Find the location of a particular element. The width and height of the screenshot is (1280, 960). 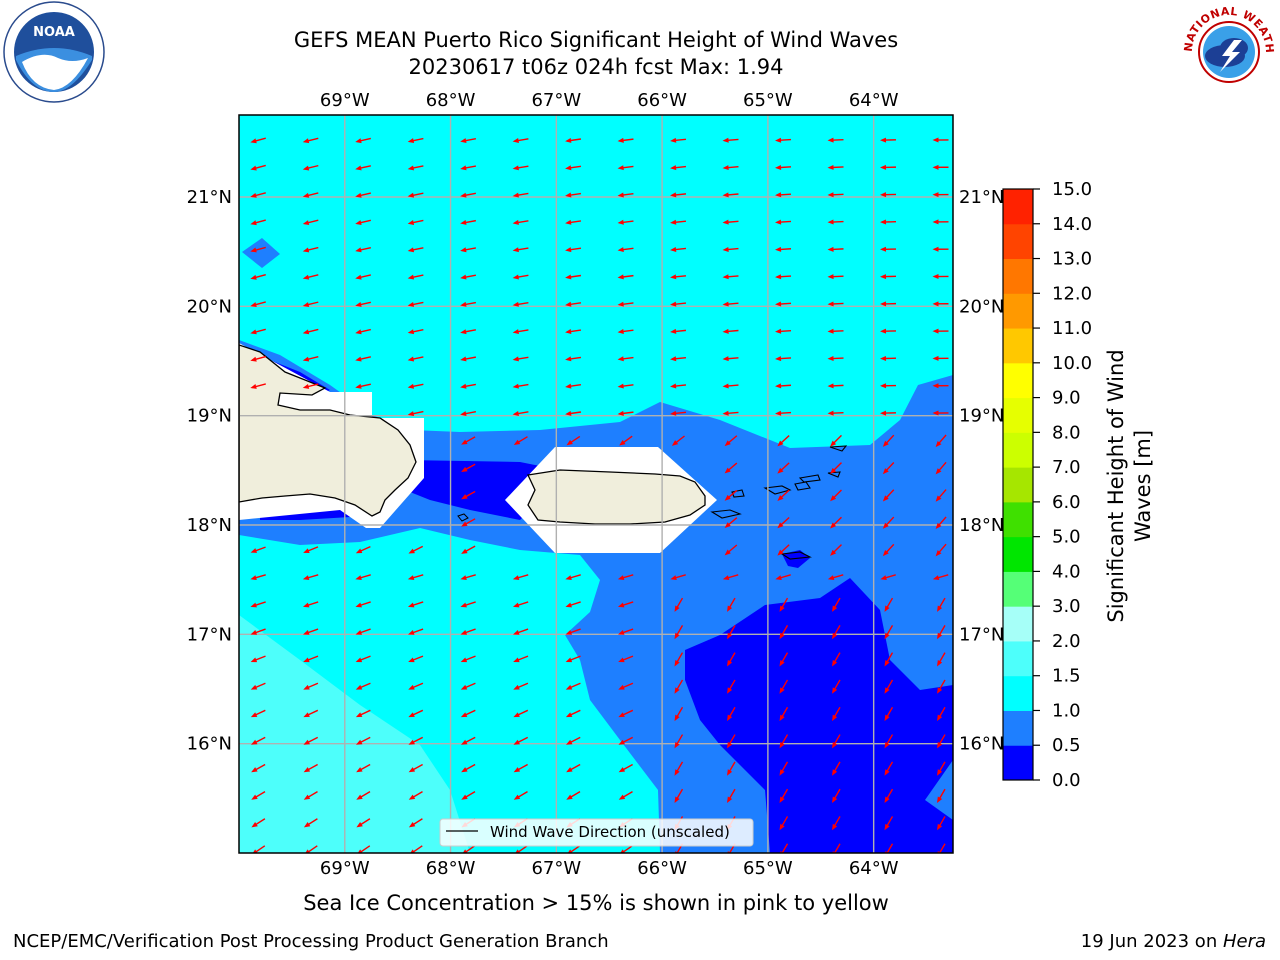

island-tortola is located at coordinates (809, 478).